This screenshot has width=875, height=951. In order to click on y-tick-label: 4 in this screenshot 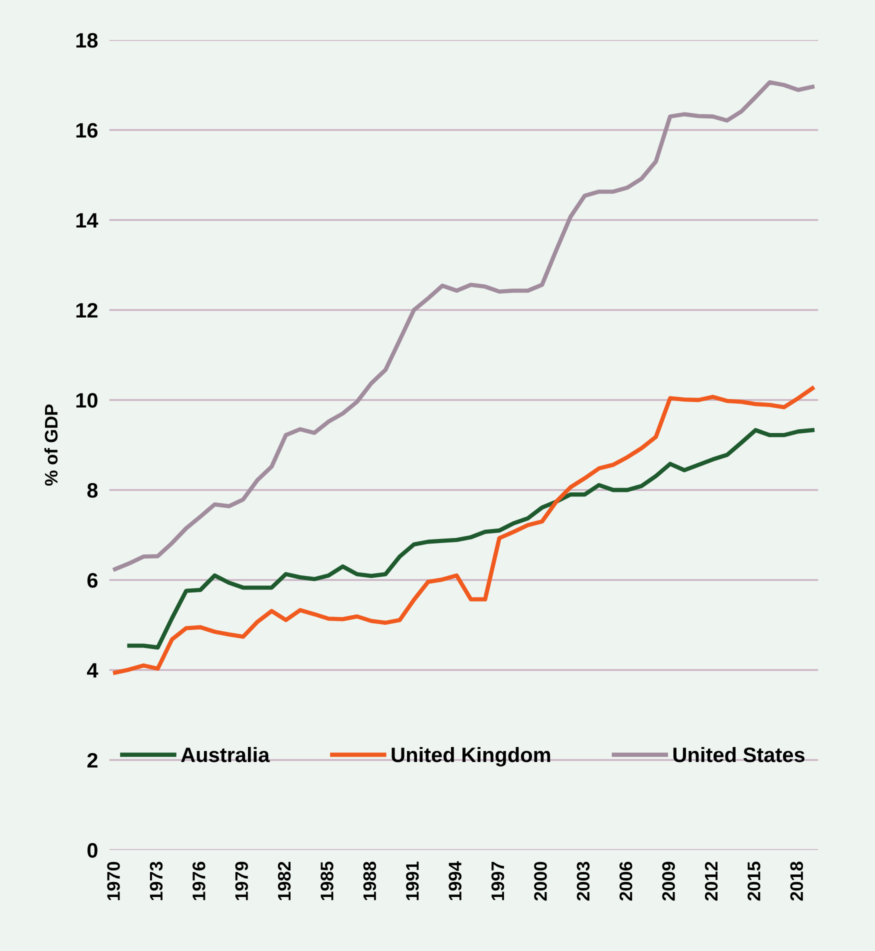, I will do `click(92, 670)`.